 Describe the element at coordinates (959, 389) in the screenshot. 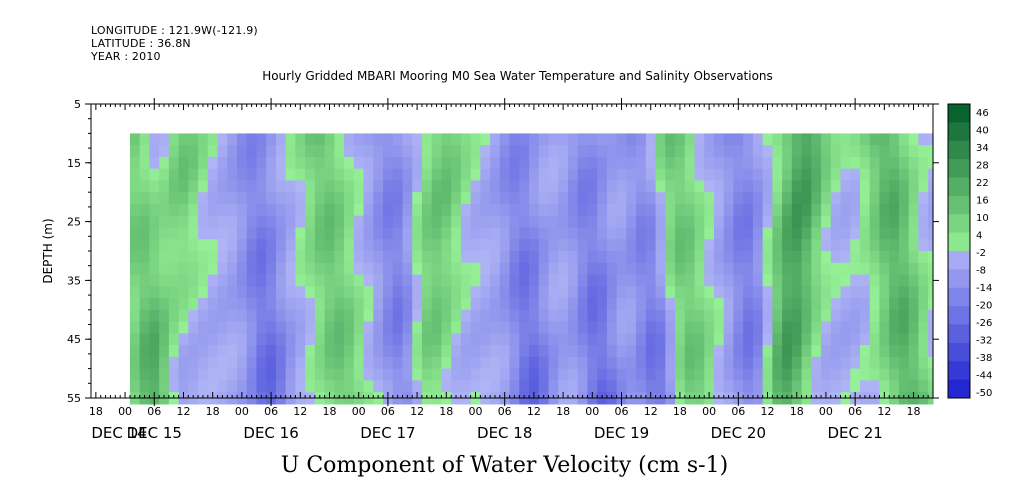

I see `colorbar-swatch` at that location.